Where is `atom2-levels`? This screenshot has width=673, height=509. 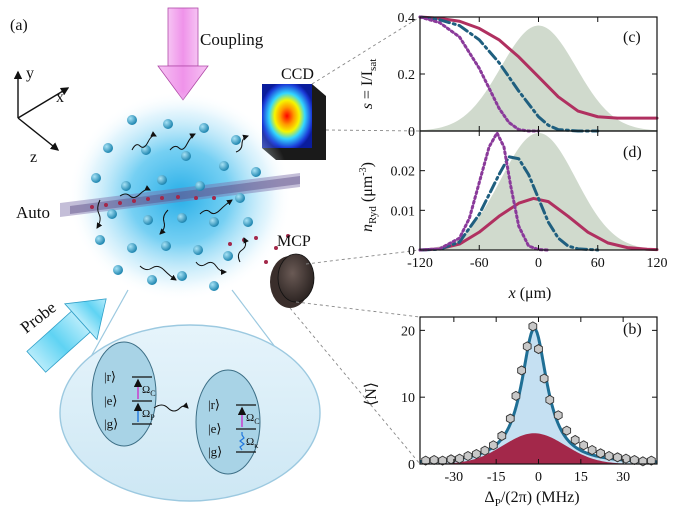
atom2-levels is located at coordinates (228, 422).